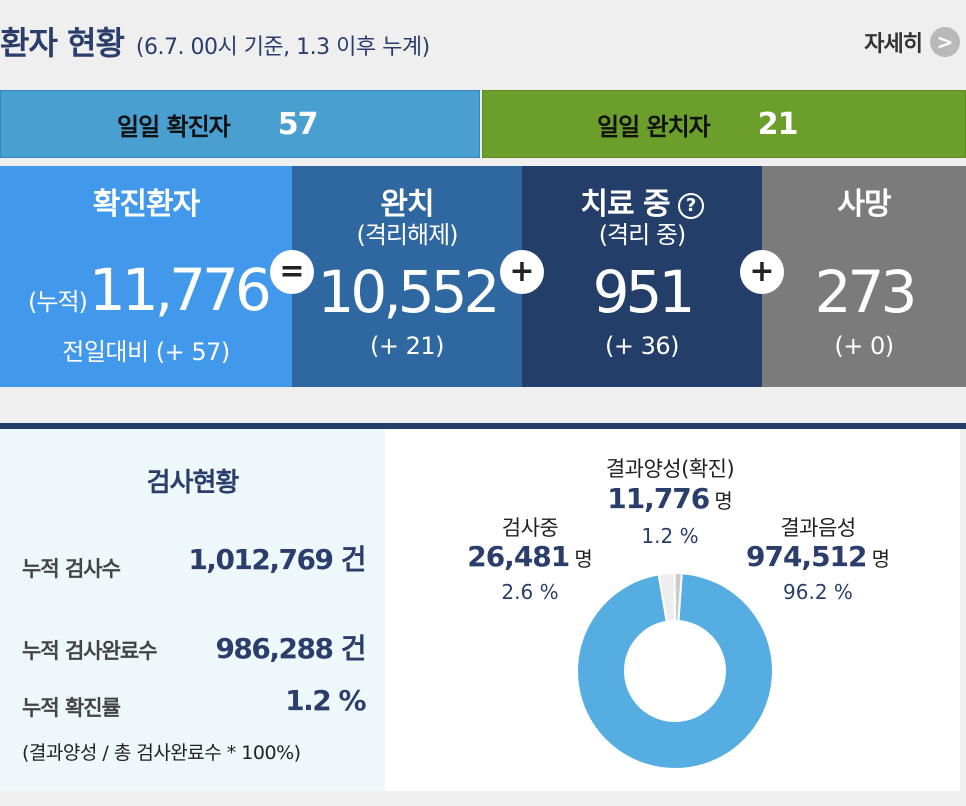 The image size is (966, 806). What do you see at coordinates (945, 42) in the screenshot?
I see `chevron-right-icon: >` at bounding box center [945, 42].